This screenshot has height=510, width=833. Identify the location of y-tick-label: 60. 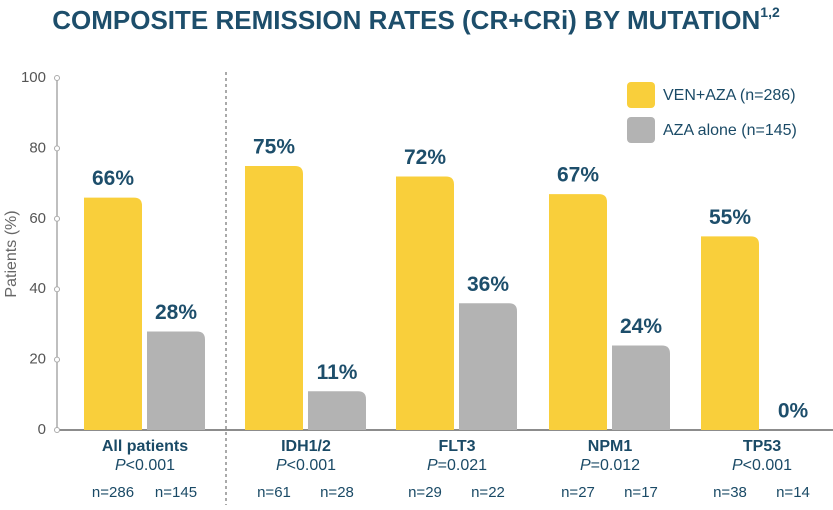
(37, 218).